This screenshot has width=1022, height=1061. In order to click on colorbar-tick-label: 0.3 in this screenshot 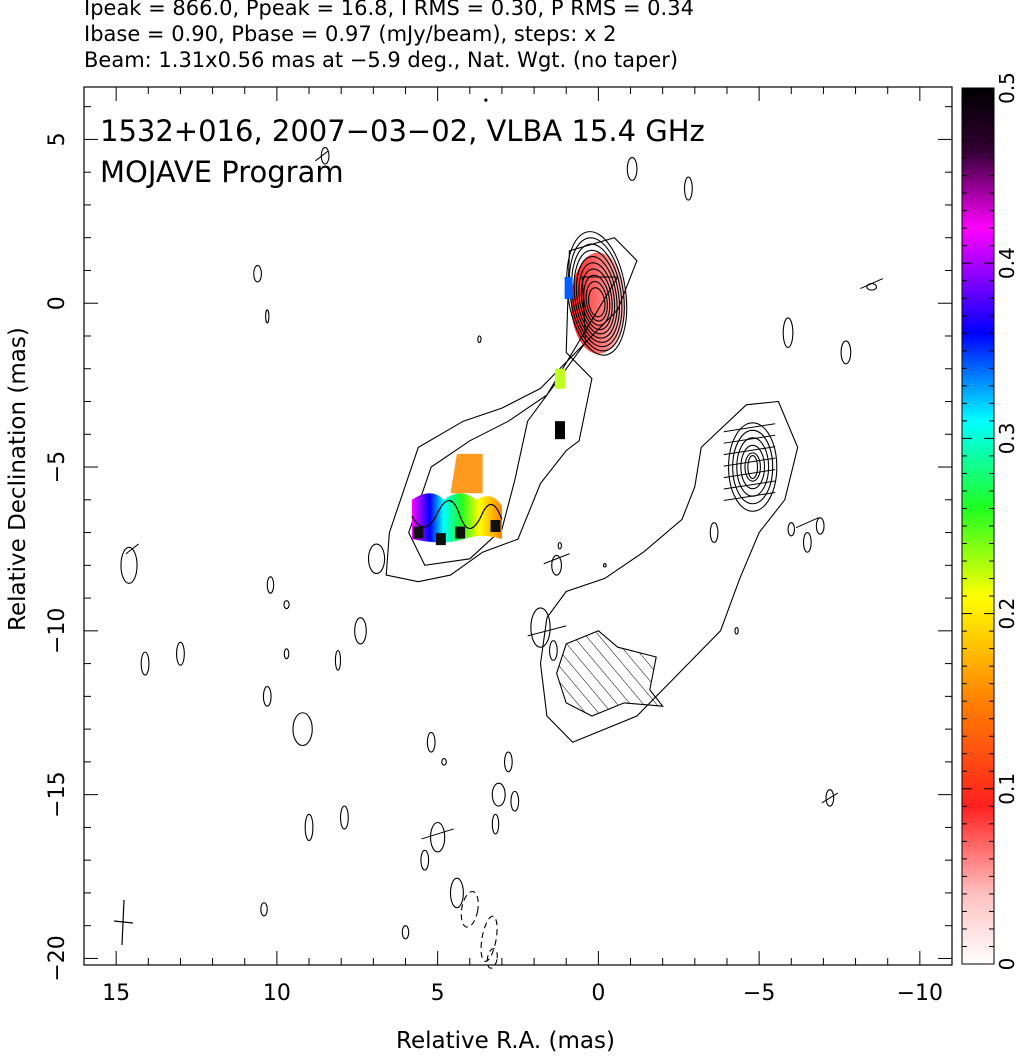, I will do `click(1007, 438)`.